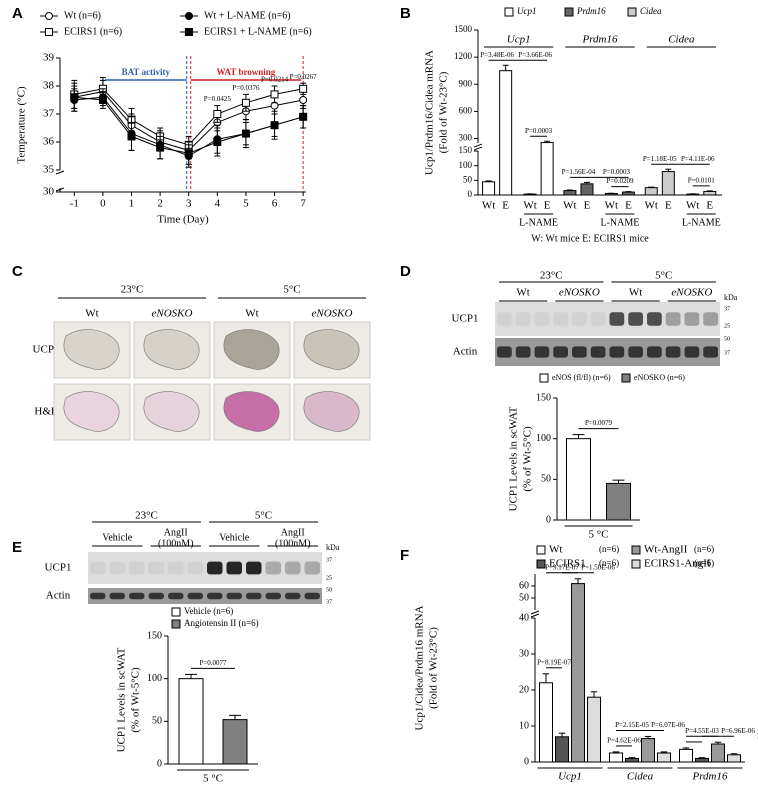 This screenshot has height=793, width=758. I want to click on x-tick-label: 2, so click(160, 204).